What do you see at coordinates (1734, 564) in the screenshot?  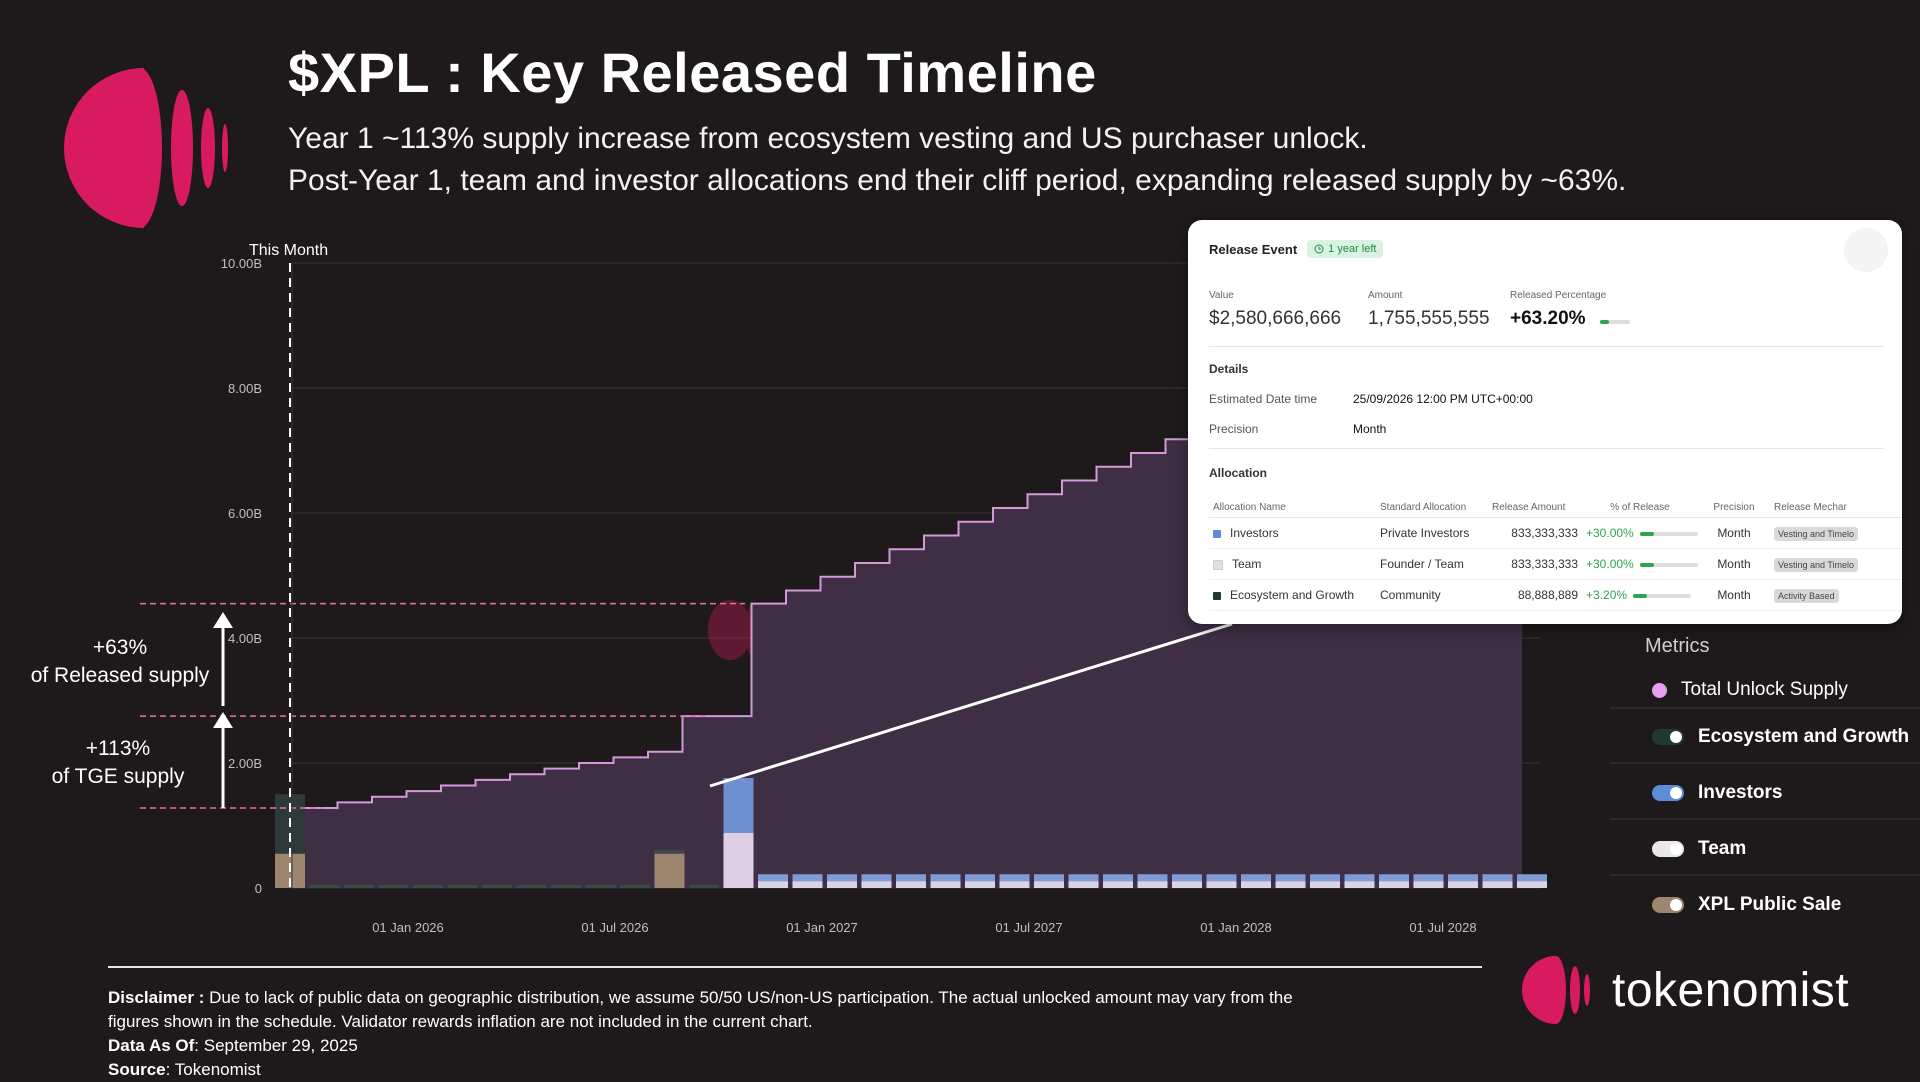 I see `precision: Month` at bounding box center [1734, 564].